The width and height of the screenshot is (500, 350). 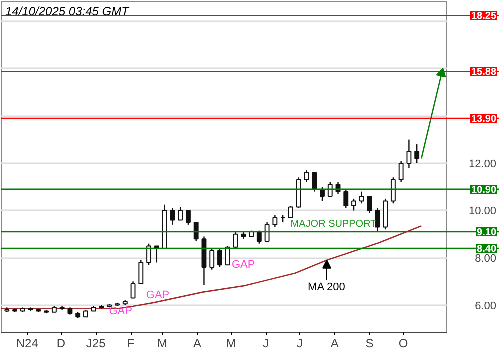 What do you see at coordinates (484, 190) in the screenshot?
I see `ref-line-label: 10.90` at bounding box center [484, 190].